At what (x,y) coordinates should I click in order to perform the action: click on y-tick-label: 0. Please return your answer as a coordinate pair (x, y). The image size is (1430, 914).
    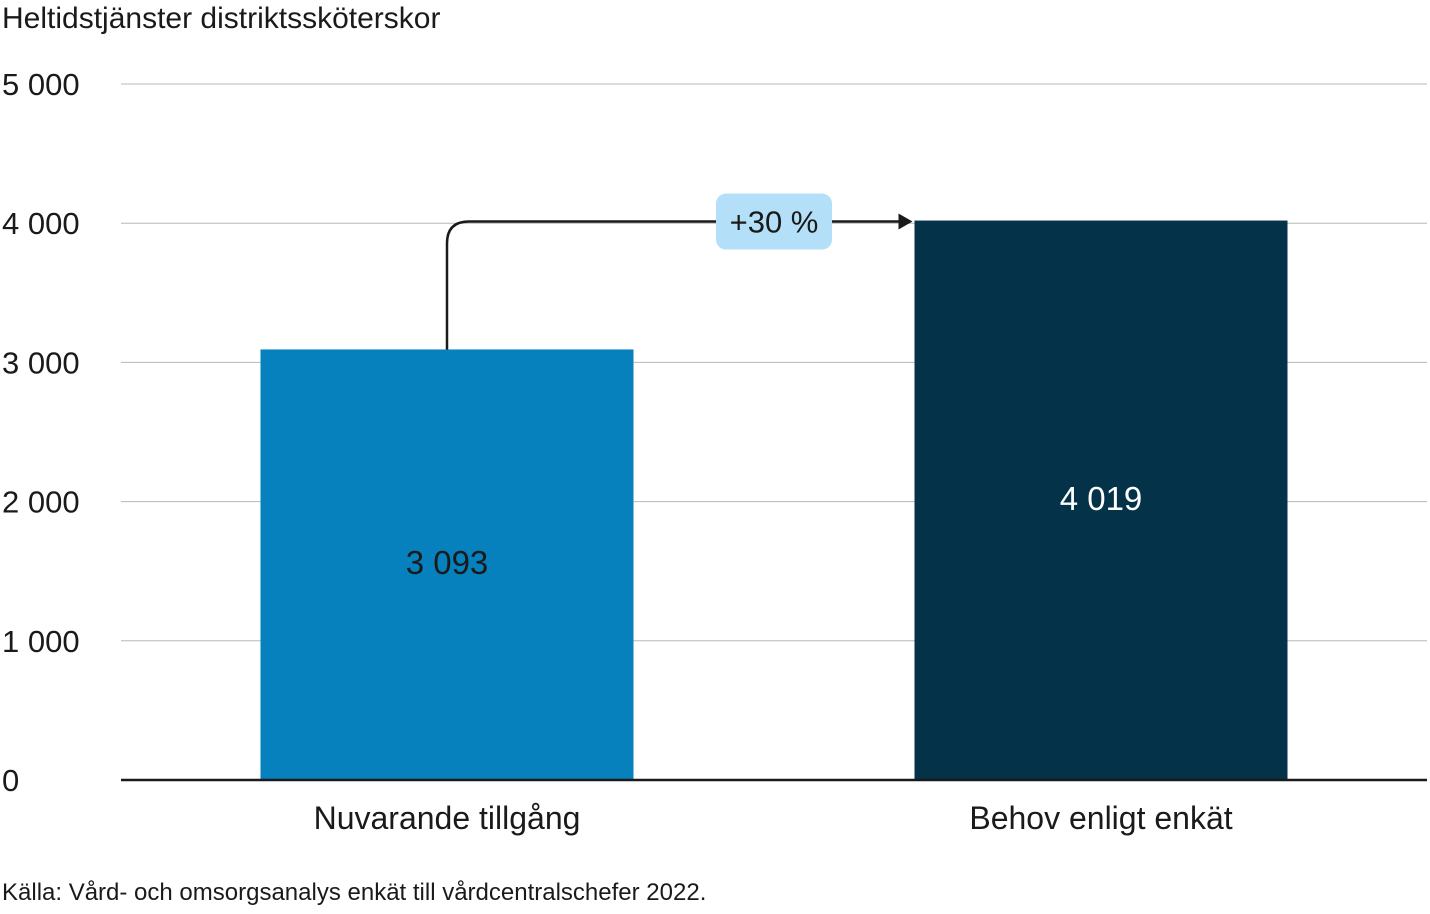
    Looking at the image, I should click on (10, 780).